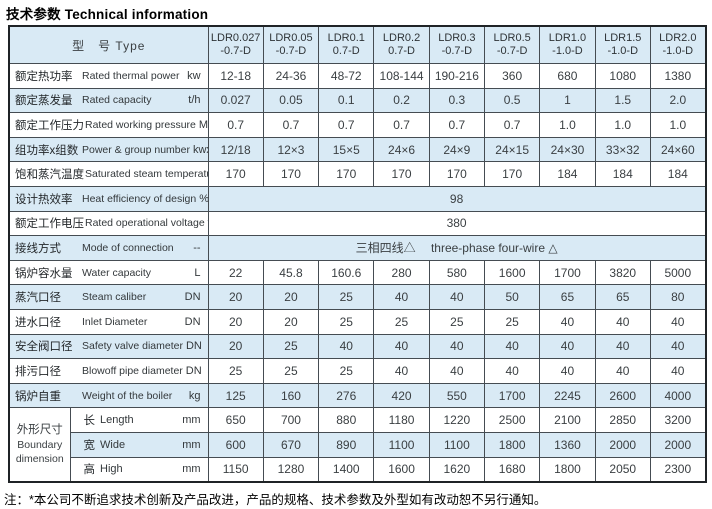  What do you see at coordinates (194, 75) in the screenshot?
I see `label-unit: kw` at bounding box center [194, 75].